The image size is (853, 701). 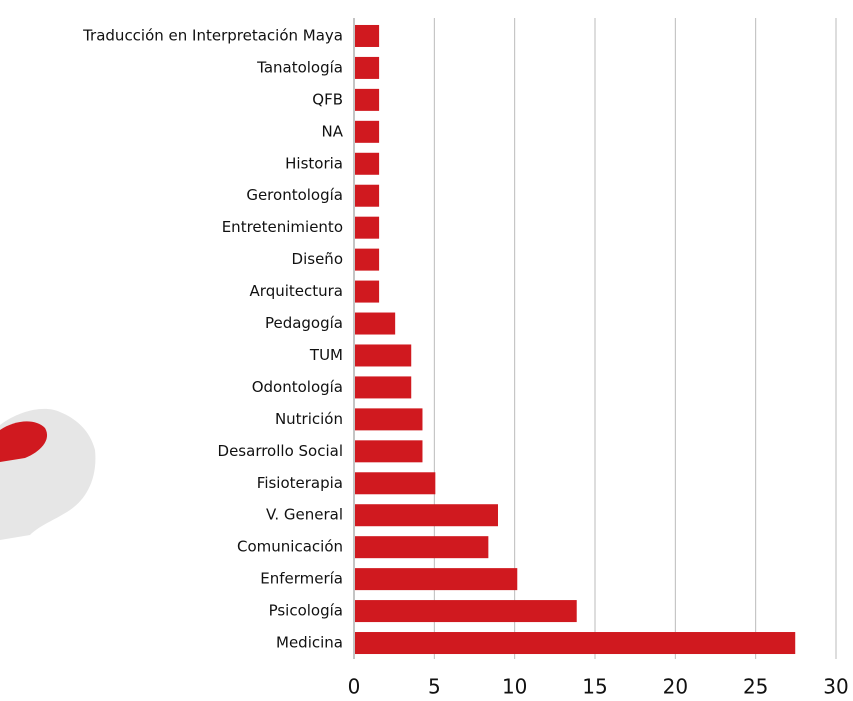 I want to click on y-tick-label: Arquitectura, so click(x=296, y=291).